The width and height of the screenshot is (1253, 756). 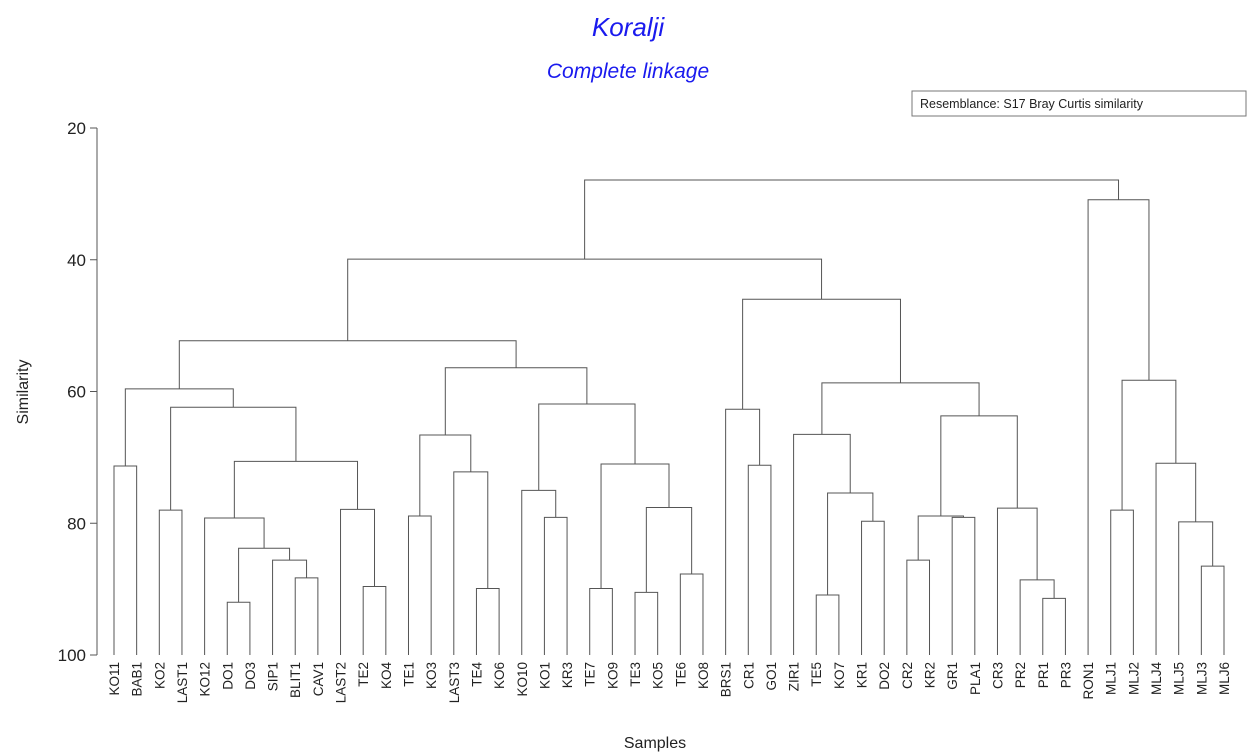 I want to click on leaf-label: KO4, so click(x=386, y=676).